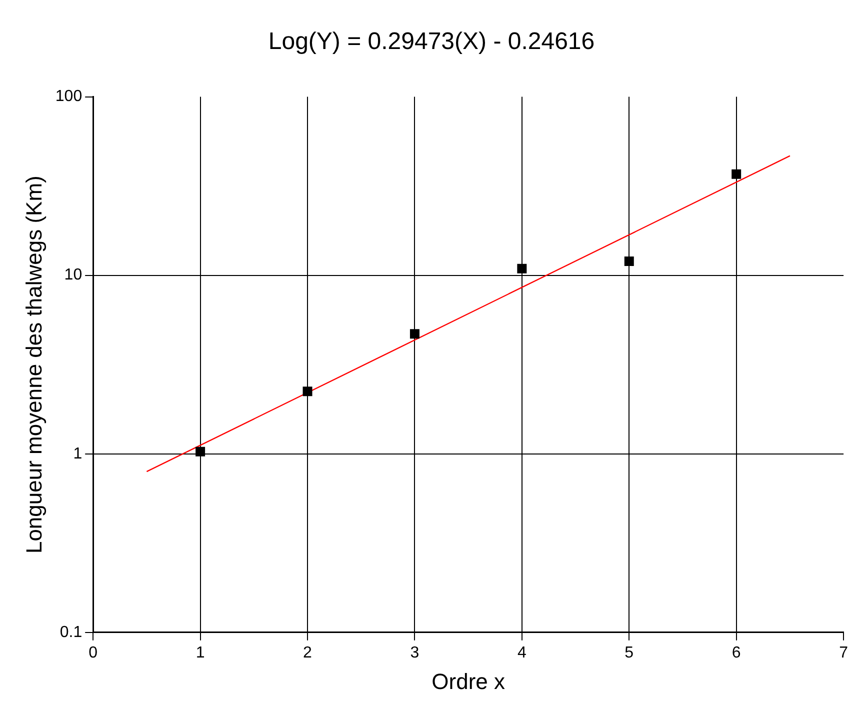 Image resolution: width=859 pixels, height=718 pixels. What do you see at coordinates (73, 275) in the screenshot?
I see `y-tick-label: 10` at bounding box center [73, 275].